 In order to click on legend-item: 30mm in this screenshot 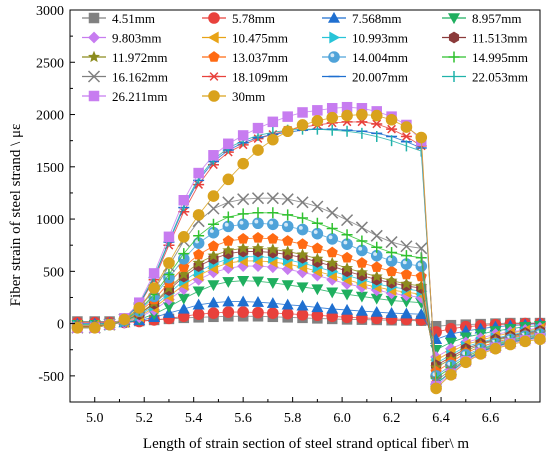, I will do `click(233, 96)`.